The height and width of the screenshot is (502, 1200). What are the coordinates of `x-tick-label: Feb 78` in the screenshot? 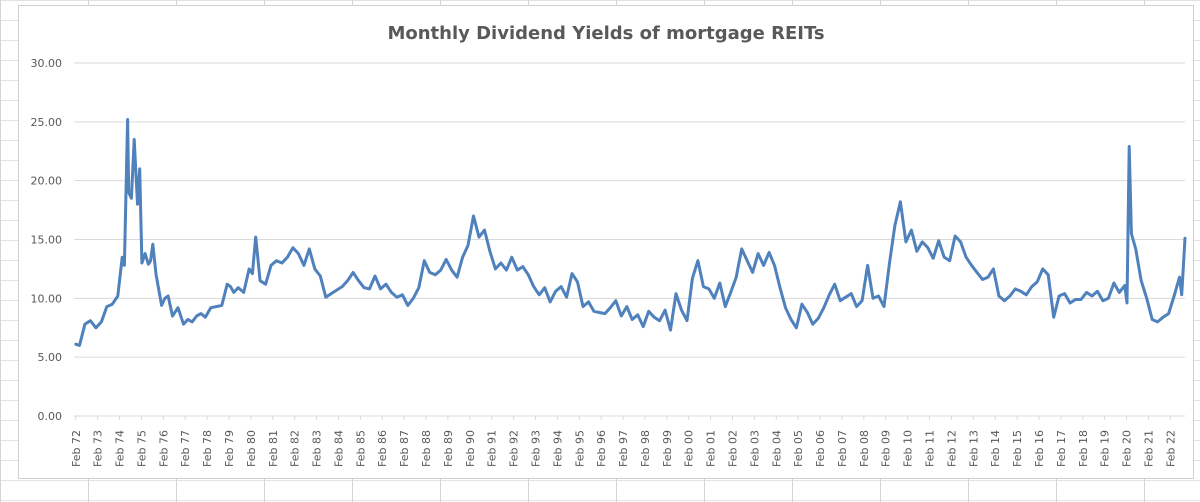 It's located at (207, 448).